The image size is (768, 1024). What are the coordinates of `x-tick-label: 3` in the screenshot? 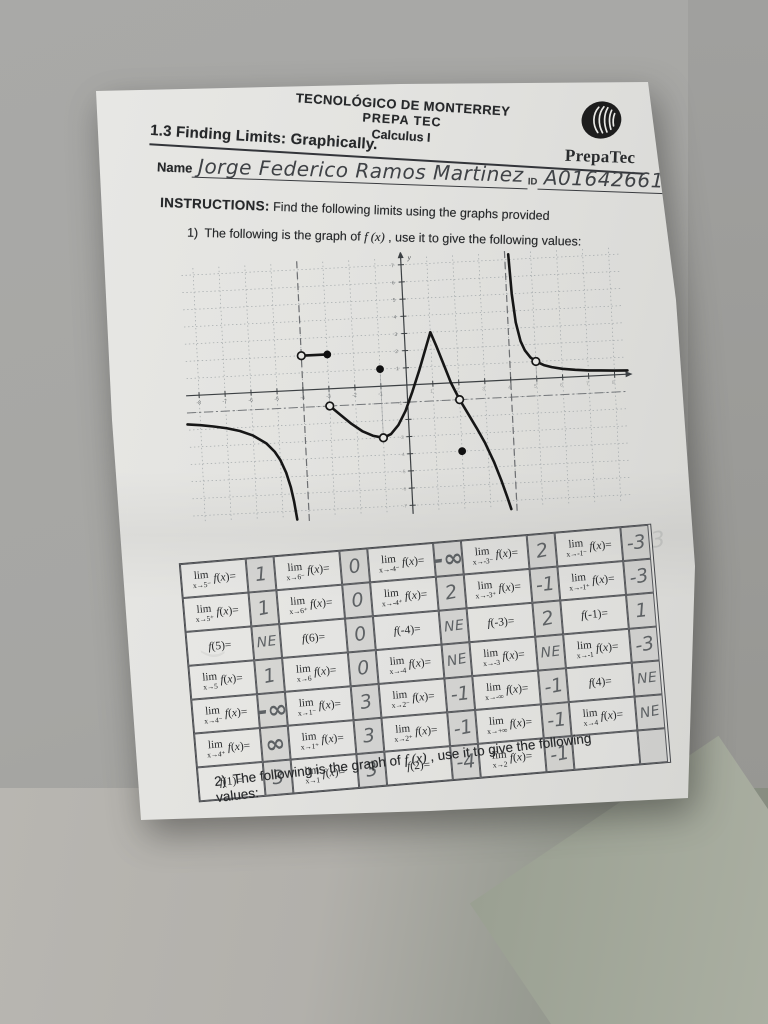 It's located at (483, 389).